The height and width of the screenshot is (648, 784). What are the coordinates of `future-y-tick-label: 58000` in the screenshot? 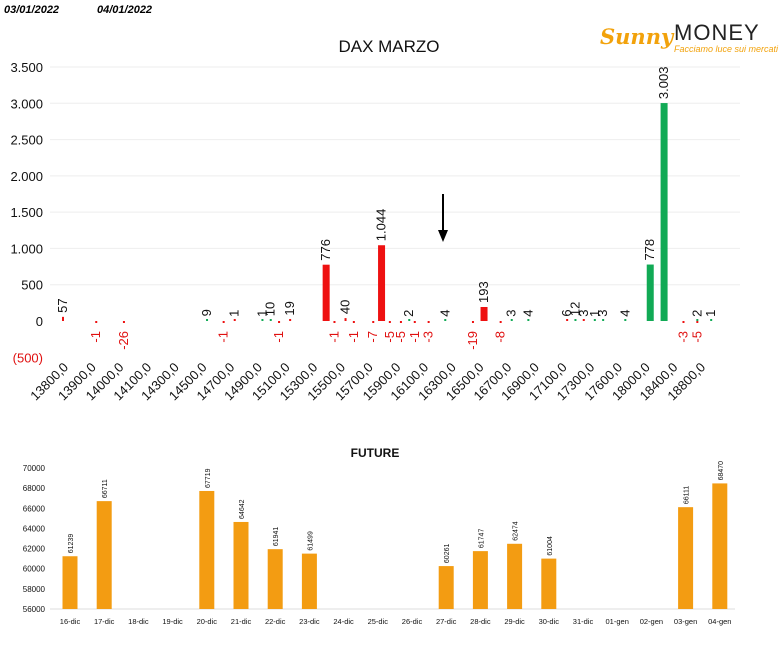 It's located at (34, 589).